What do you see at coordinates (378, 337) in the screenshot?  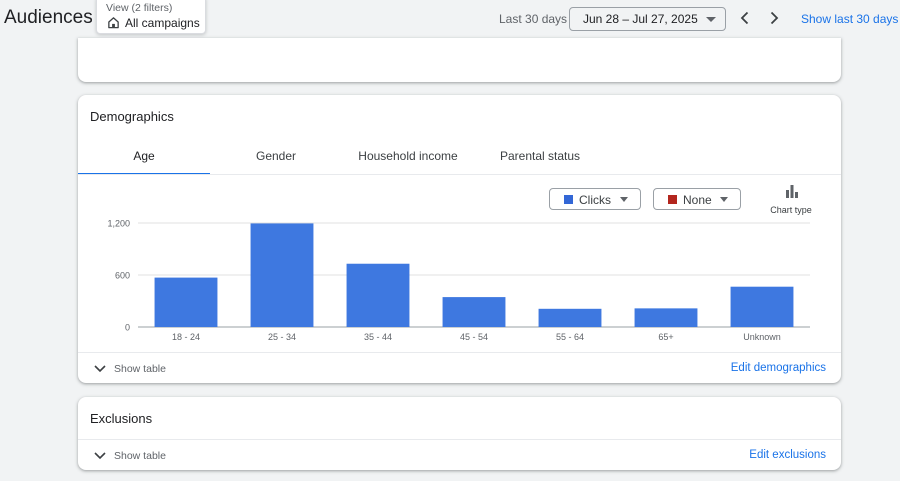 I see `x-tick-label: 35 - 44` at bounding box center [378, 337].